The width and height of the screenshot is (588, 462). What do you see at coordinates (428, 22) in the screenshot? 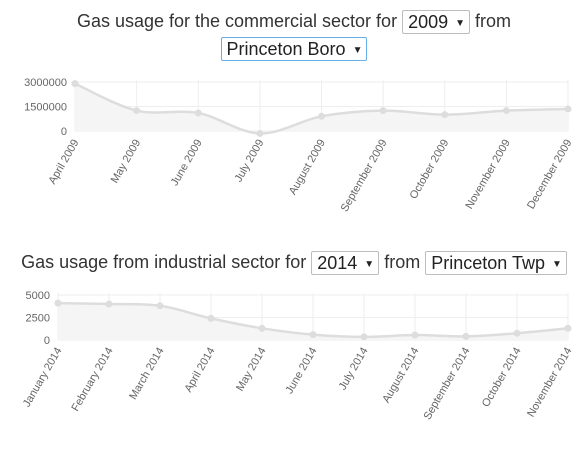
I see `year-select-1-value: 2009` at bounding box center [428, 22].